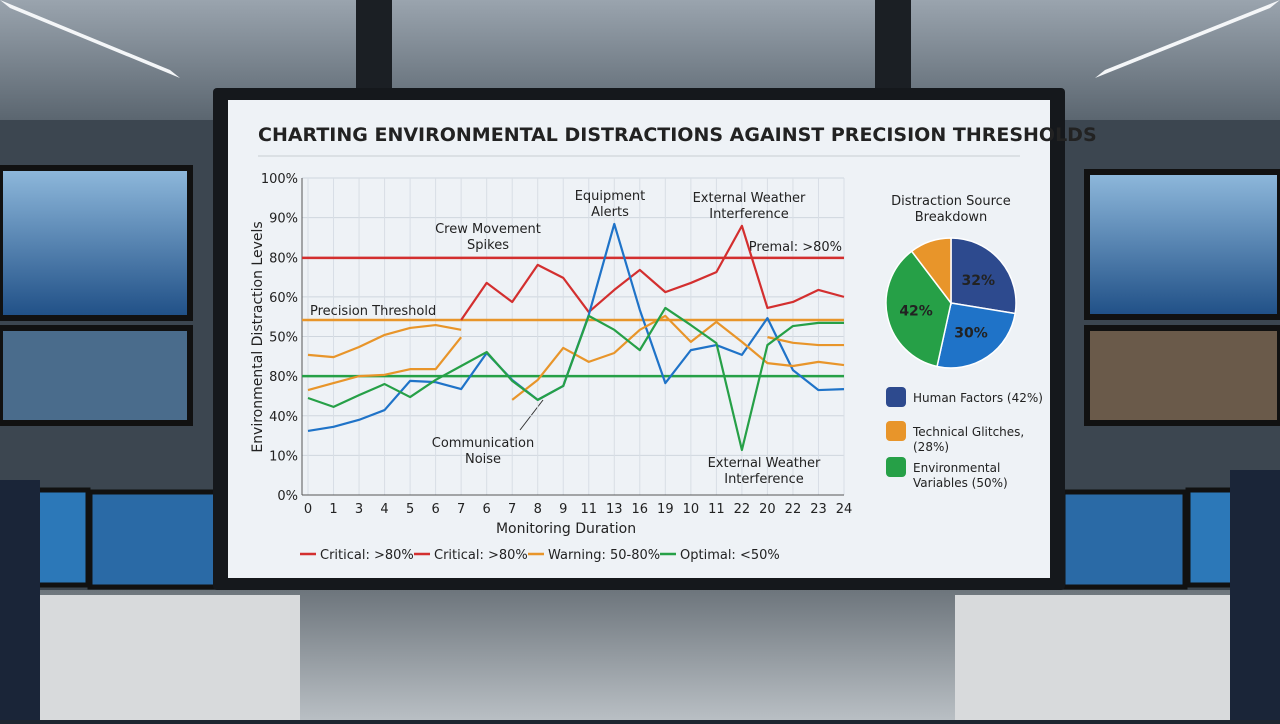  I want to click on y-tick-label: 0%, so click(287, 496).